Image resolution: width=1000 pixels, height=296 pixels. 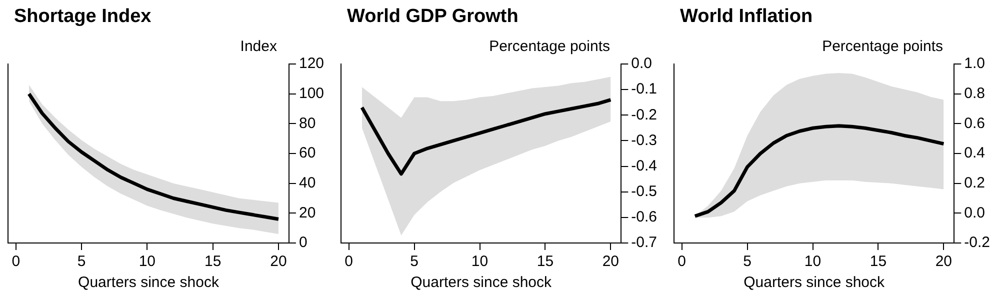 What do you see at coordinates (644, 165) in the screenshot?
I see `y-tick-label: -0.4` at bounding box center [644, 165].